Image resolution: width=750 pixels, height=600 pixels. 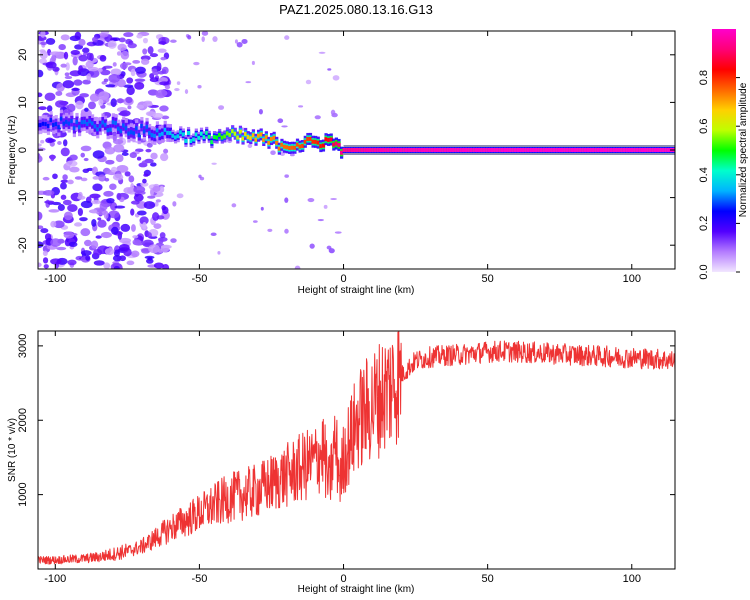 What do you see at coordinates (23, 102) in the screenshot?
I see `spectrogram-y-tick-label: 10` at bounding box center [23, 102].